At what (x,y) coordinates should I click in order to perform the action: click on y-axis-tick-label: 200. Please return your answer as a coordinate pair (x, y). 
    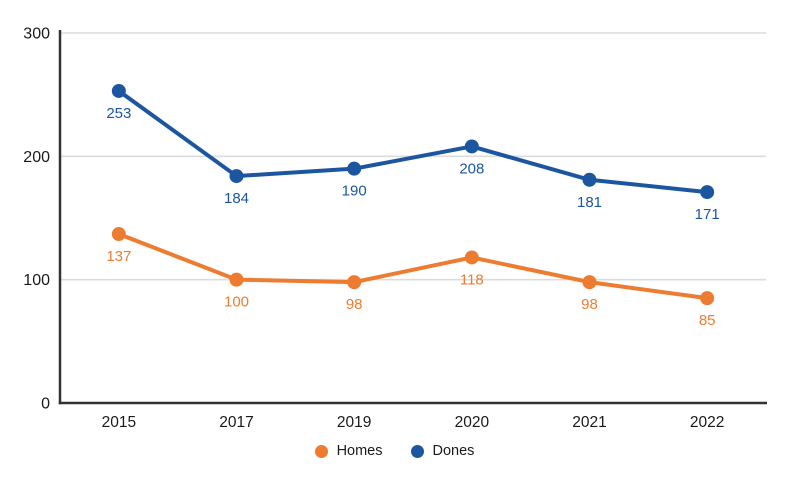
    Looking at the image, I should click on (36, 157).